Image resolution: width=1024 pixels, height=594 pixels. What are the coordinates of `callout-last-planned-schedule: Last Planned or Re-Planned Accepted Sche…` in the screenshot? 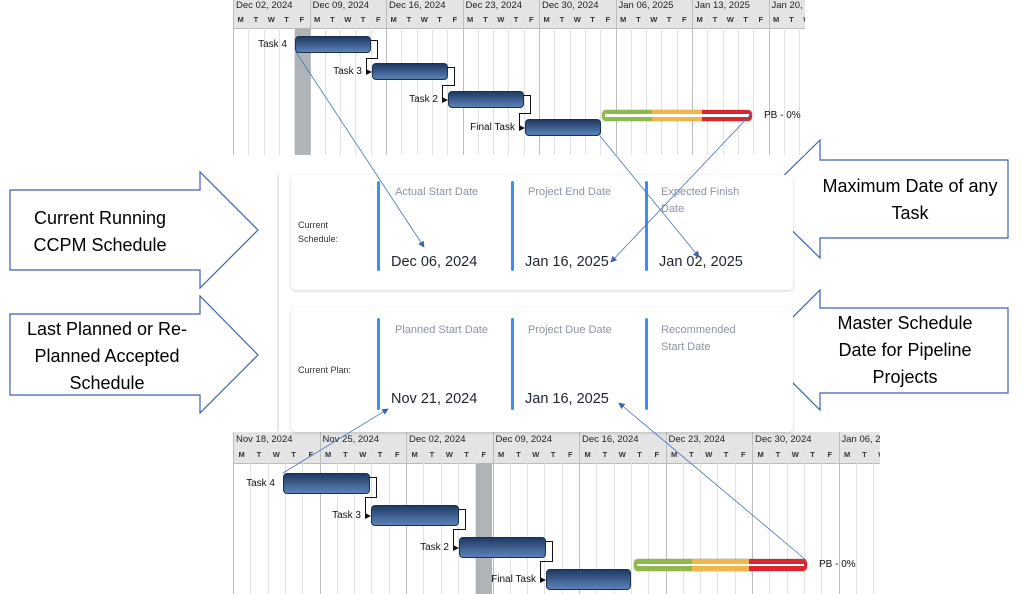 It's located at (107, 356).